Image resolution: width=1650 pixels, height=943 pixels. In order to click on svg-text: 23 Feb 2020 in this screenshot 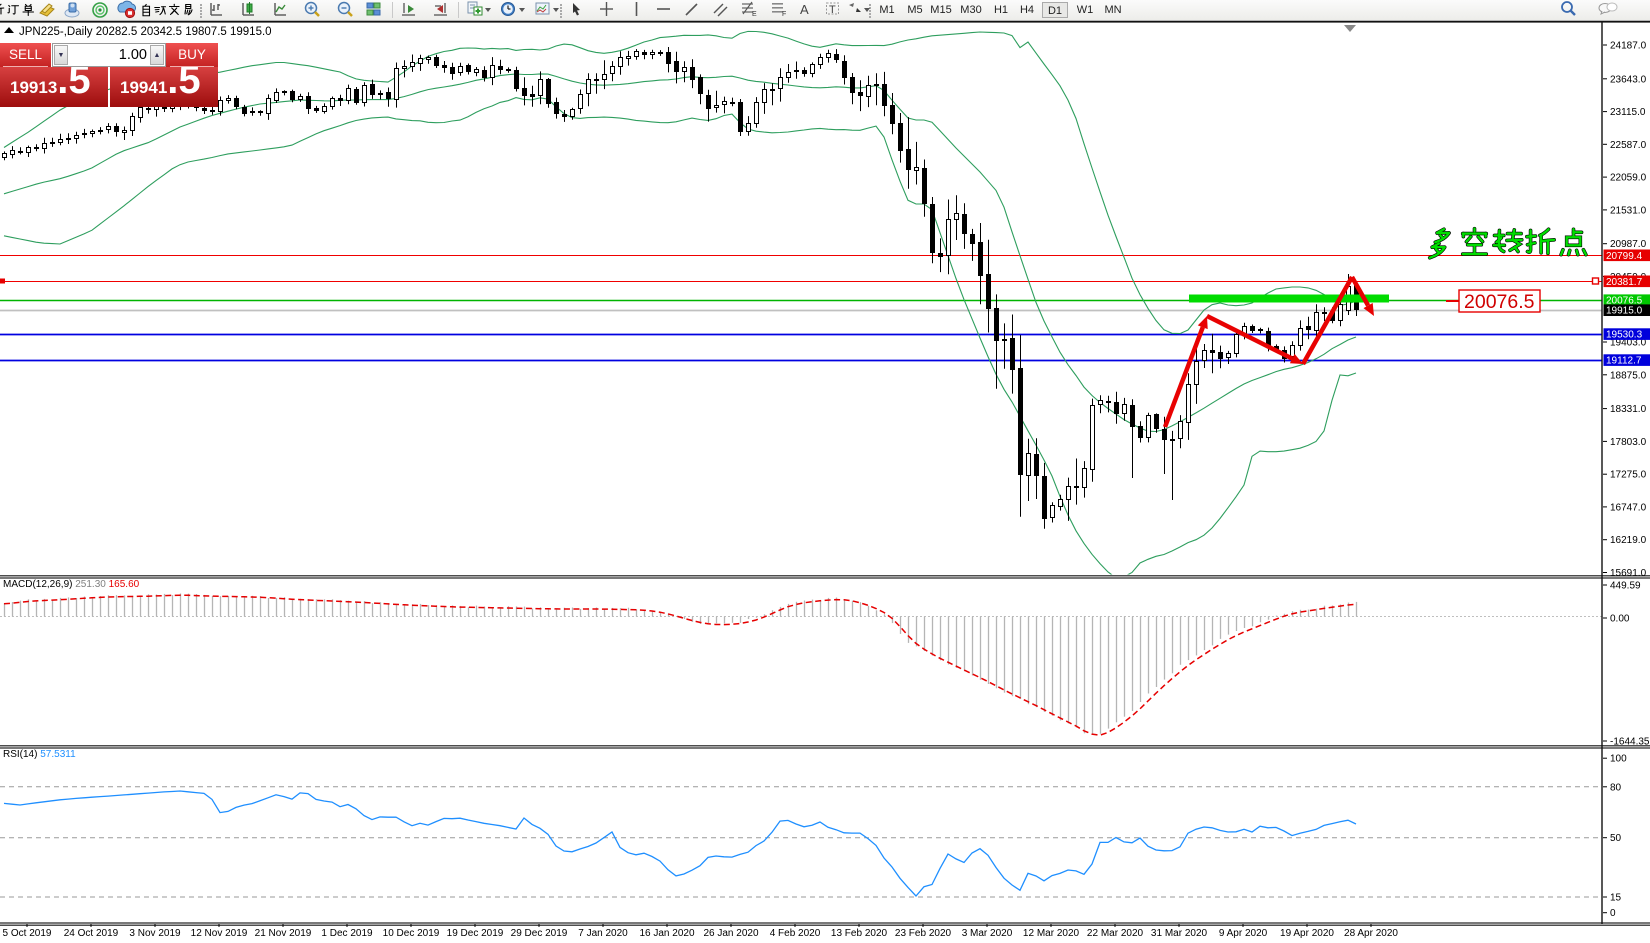, I will do `click(923, 933)`.